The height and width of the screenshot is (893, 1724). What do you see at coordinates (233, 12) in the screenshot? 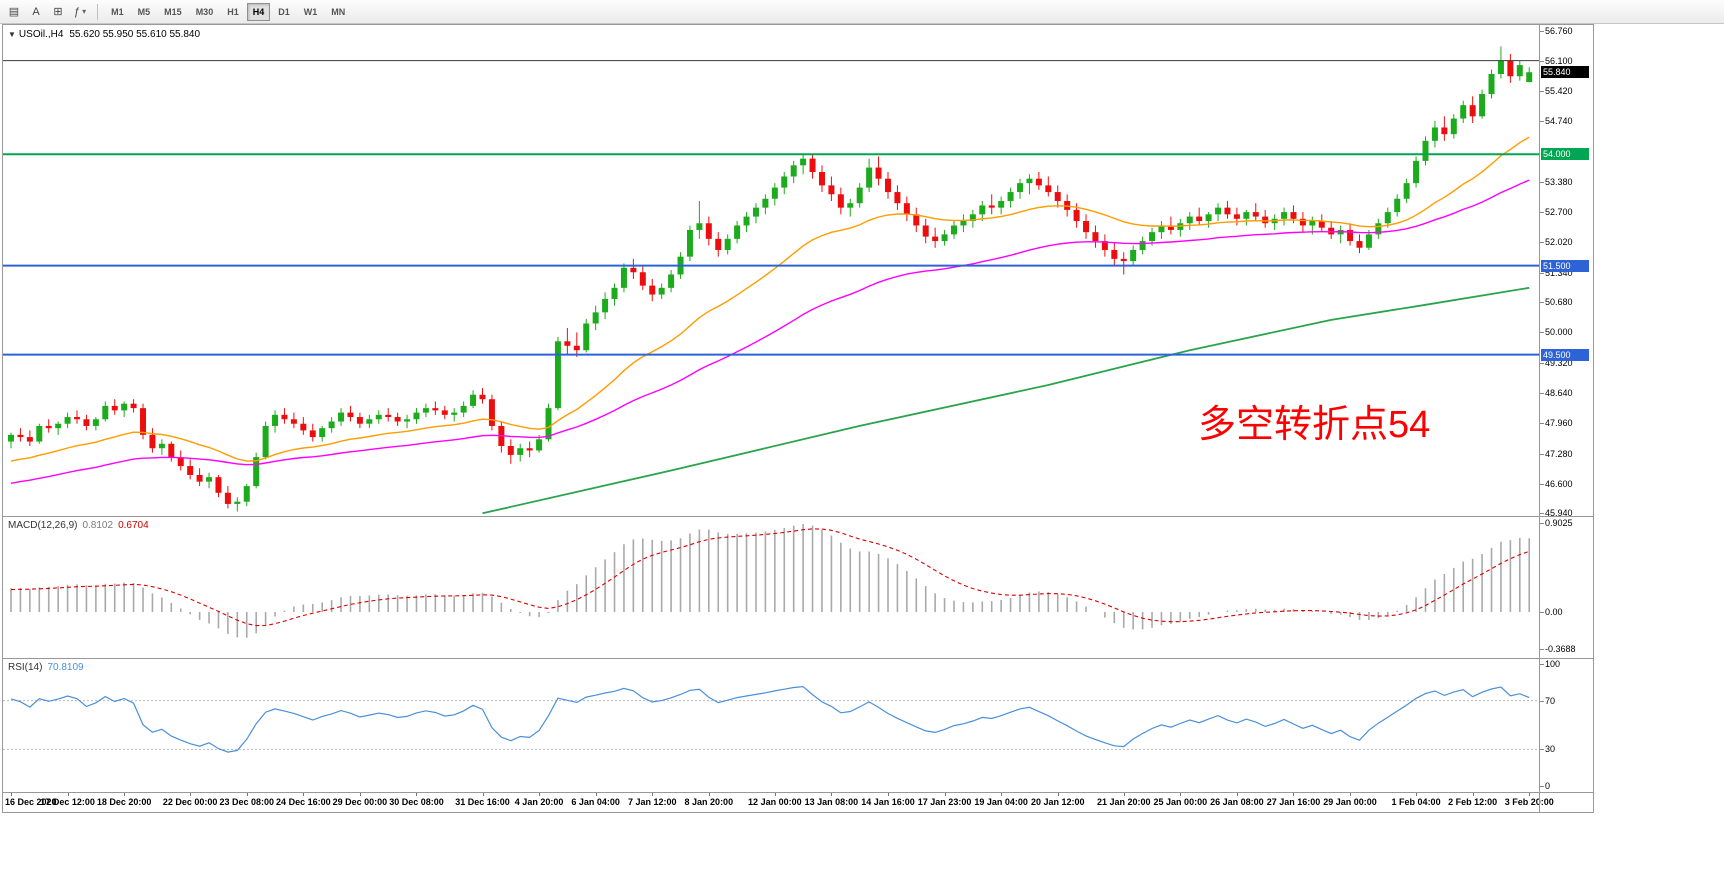
I see `timeframe-h1: H1` at bounding box center [233, 12].